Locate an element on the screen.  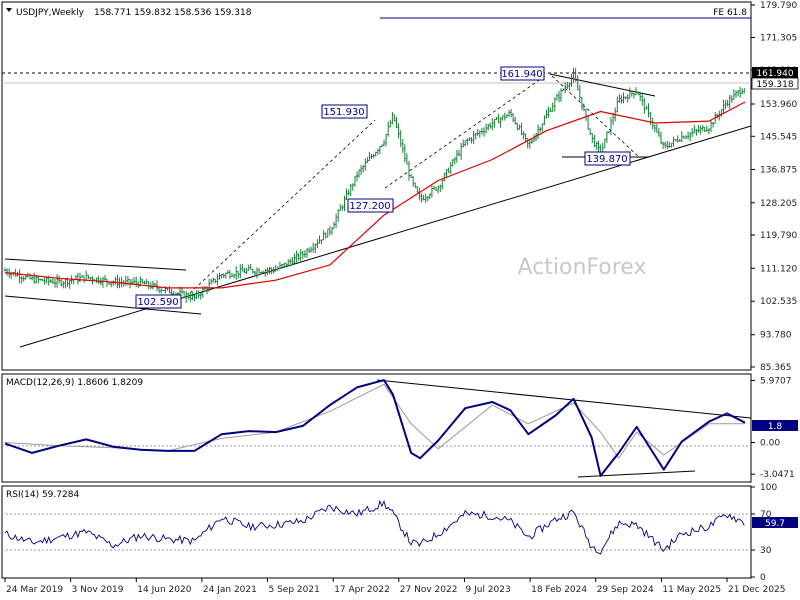
macd-y-tick-label: 0.00 is located at coordinates (770, 444).